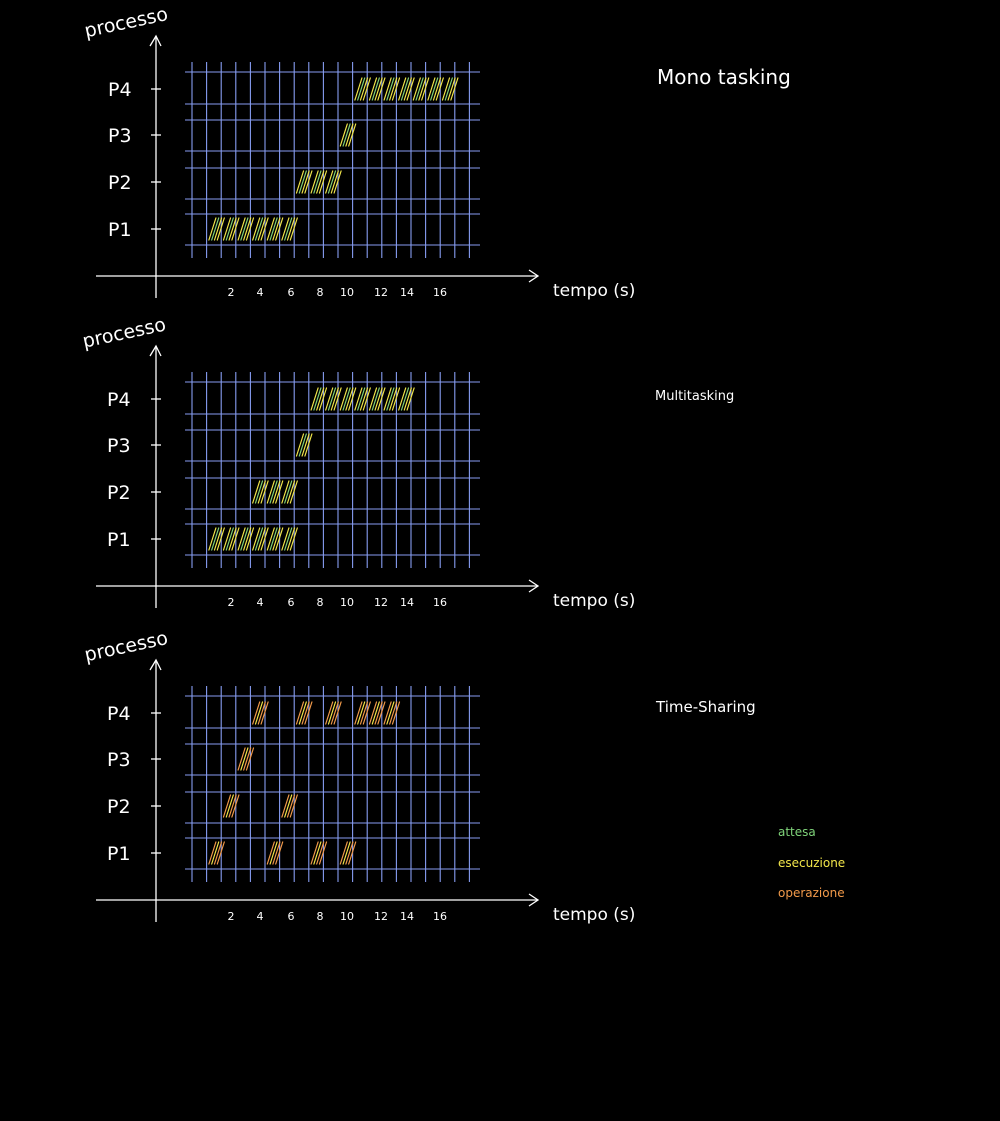 The width and height of the screenshot is (1000, 1121). Describe the element at coordinates (231, 602) in the screenshot. I see `x-tick-label: 2` at that location.